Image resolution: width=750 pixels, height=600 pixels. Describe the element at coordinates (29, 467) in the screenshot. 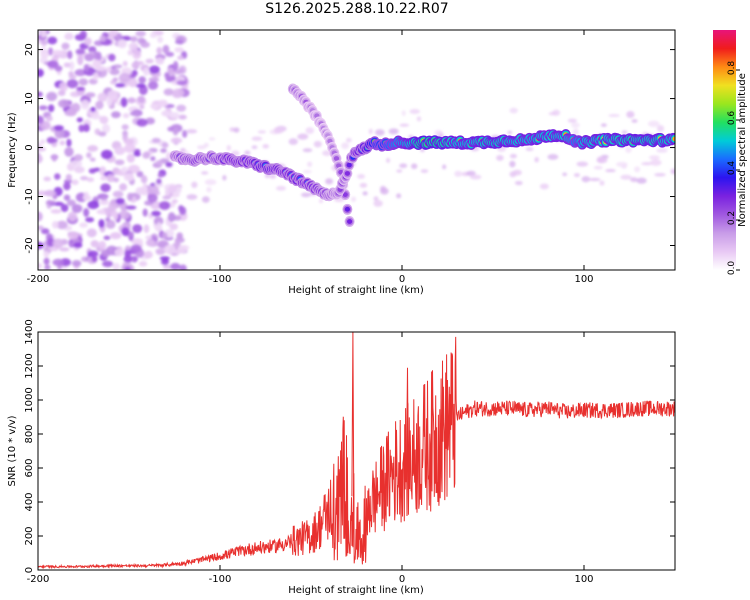

I see `y-tick-label: 600` at that location.